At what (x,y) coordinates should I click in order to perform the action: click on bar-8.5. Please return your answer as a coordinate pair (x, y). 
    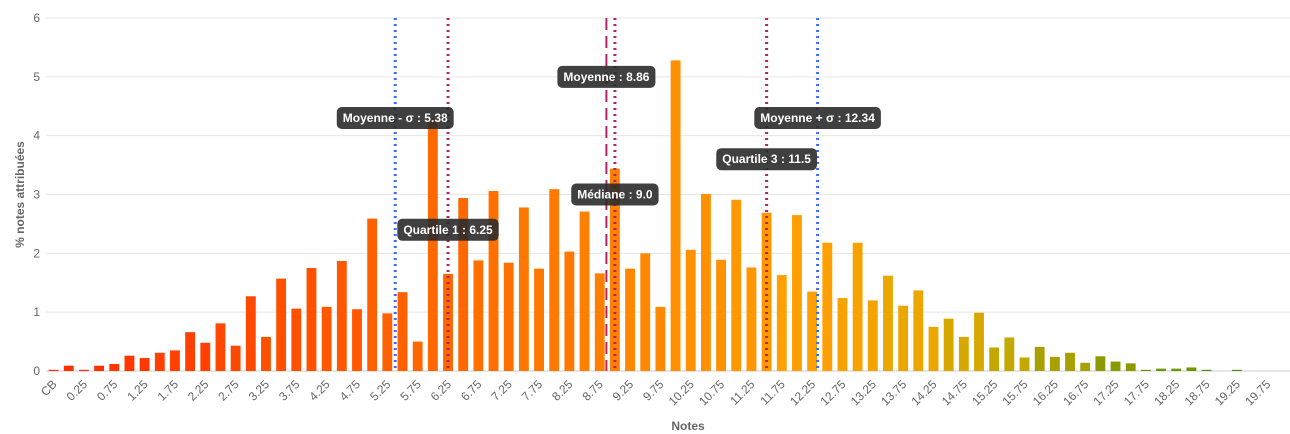
    Looking at the image, I should click on (584, 291).